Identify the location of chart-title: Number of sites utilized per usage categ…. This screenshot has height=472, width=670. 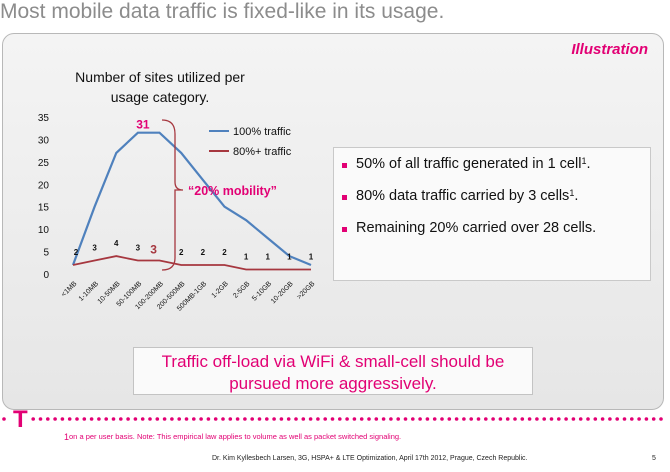
(160, 87).